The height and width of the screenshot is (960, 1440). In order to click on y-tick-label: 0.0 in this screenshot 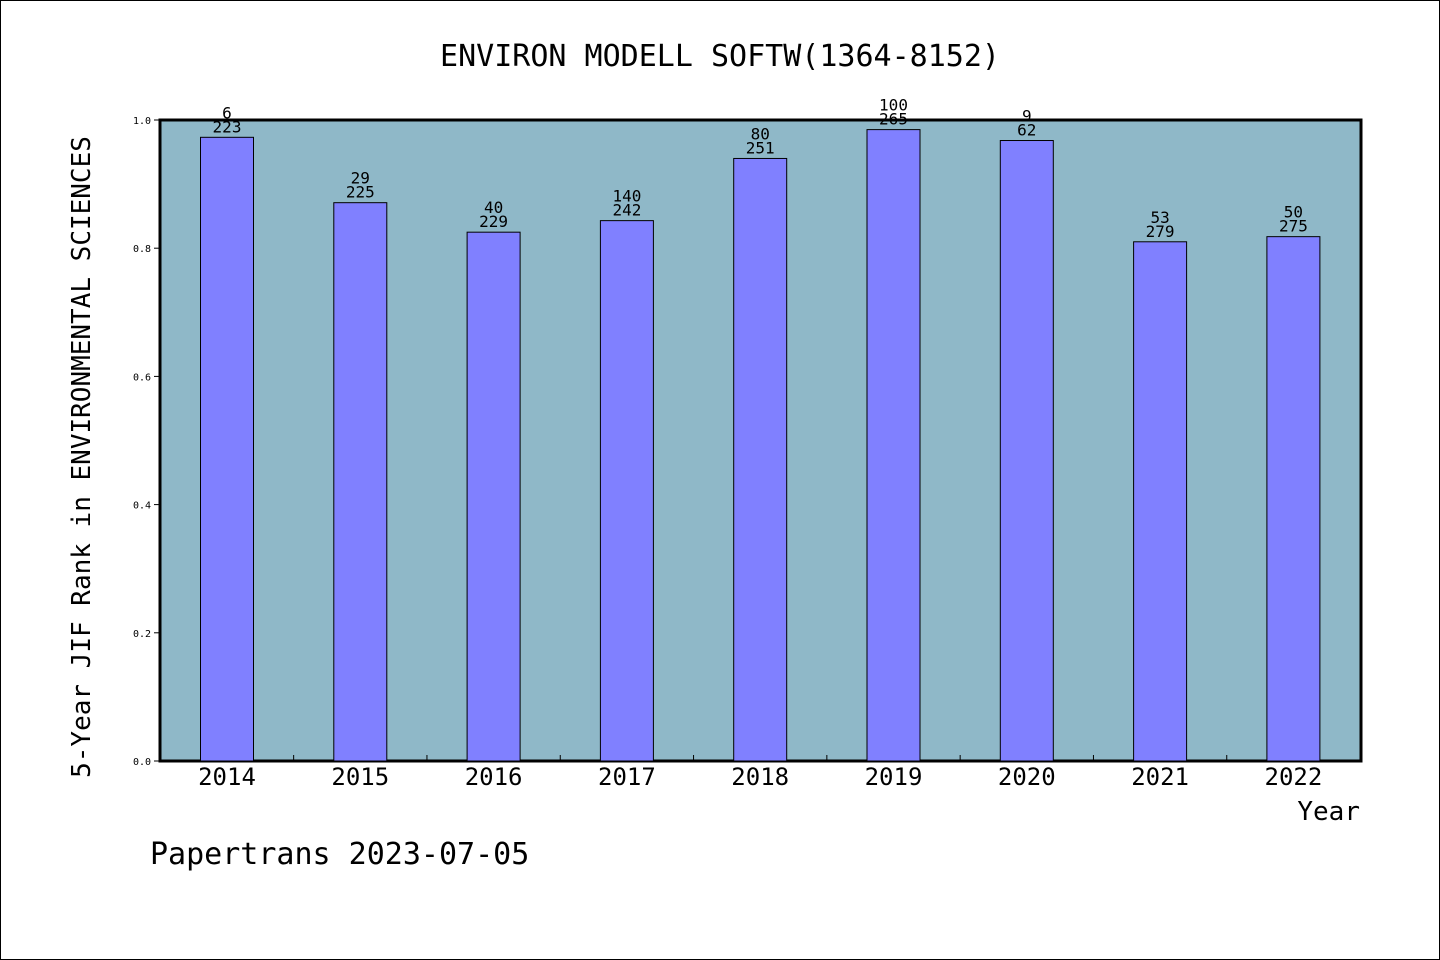, I will do `click(142, 762)`.